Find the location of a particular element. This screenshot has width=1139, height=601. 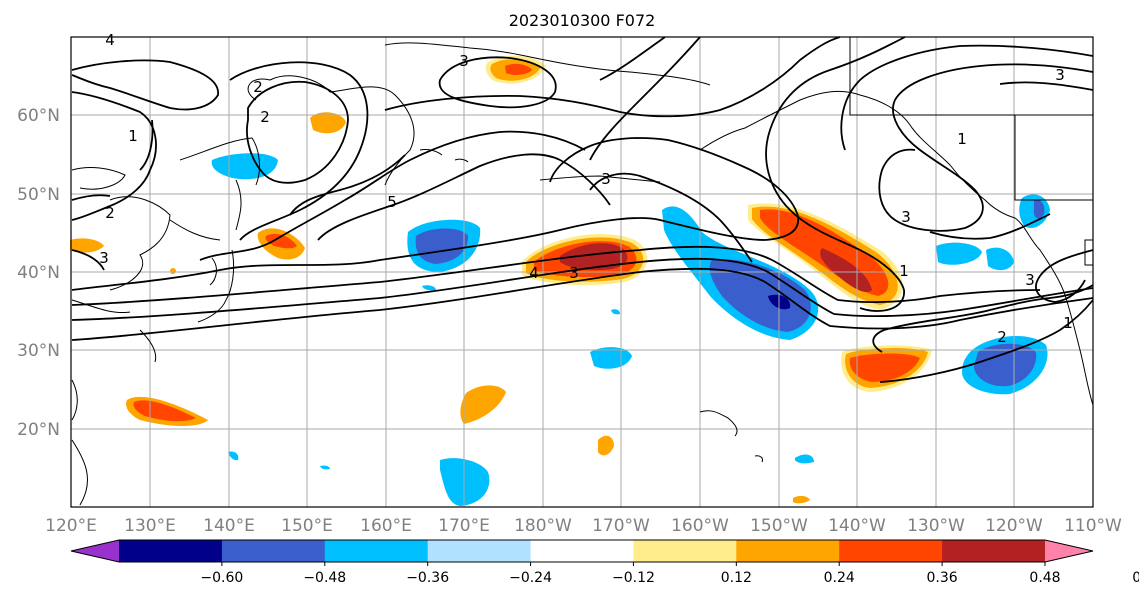

longitude-tick-label: 140°E is located at coordinates (229, 526).